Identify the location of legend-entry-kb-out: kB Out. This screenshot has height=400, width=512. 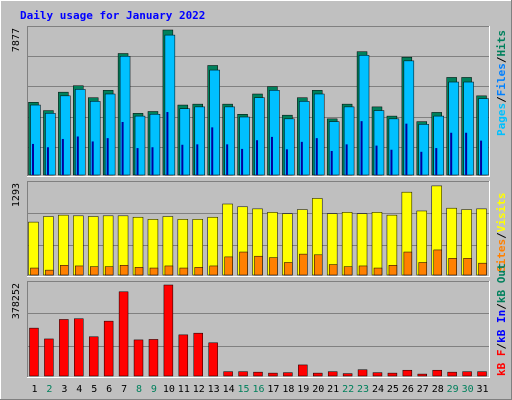
(501, 283).